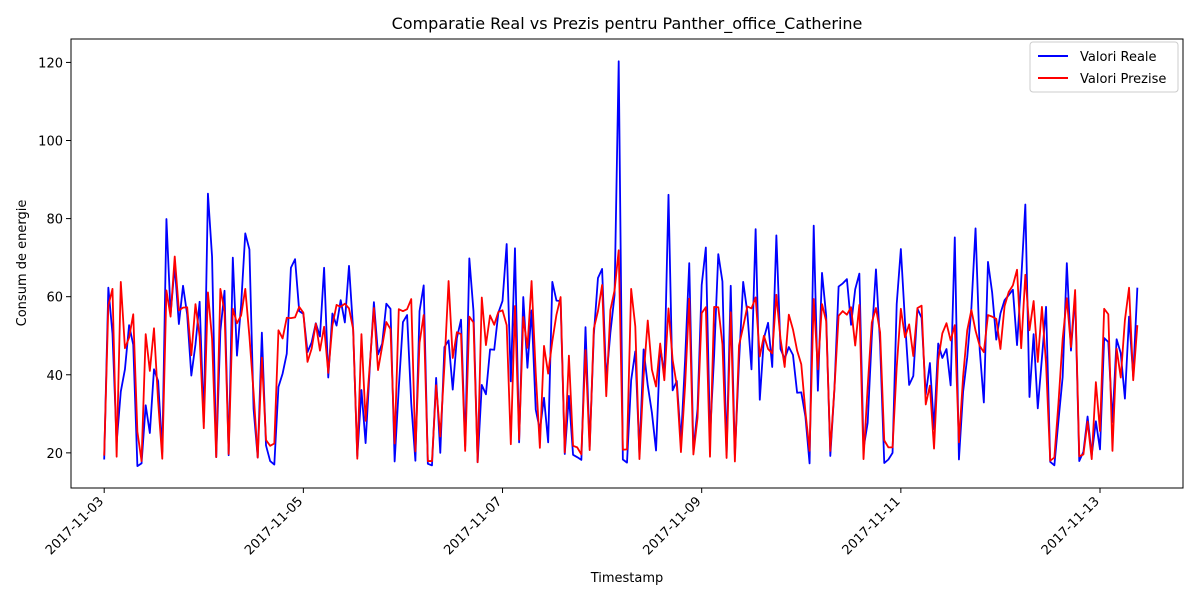 The image size is (1200, 600). What do you see at coordinates (1071, 526) in the screenshot?
I see `x-tick-label: 2017-11-13` at bounding box center [1071, 526].